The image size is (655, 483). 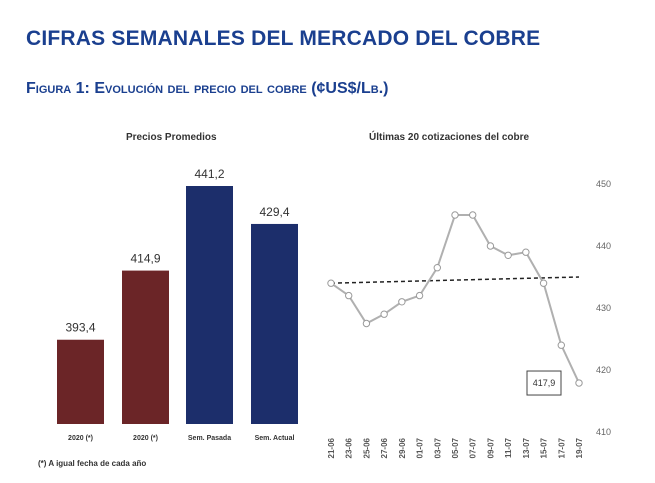 What do you see at coordinates (526, 447) in the screenshot?
I see `x-tick-label: 13-07` at bounding box center [526, 447].